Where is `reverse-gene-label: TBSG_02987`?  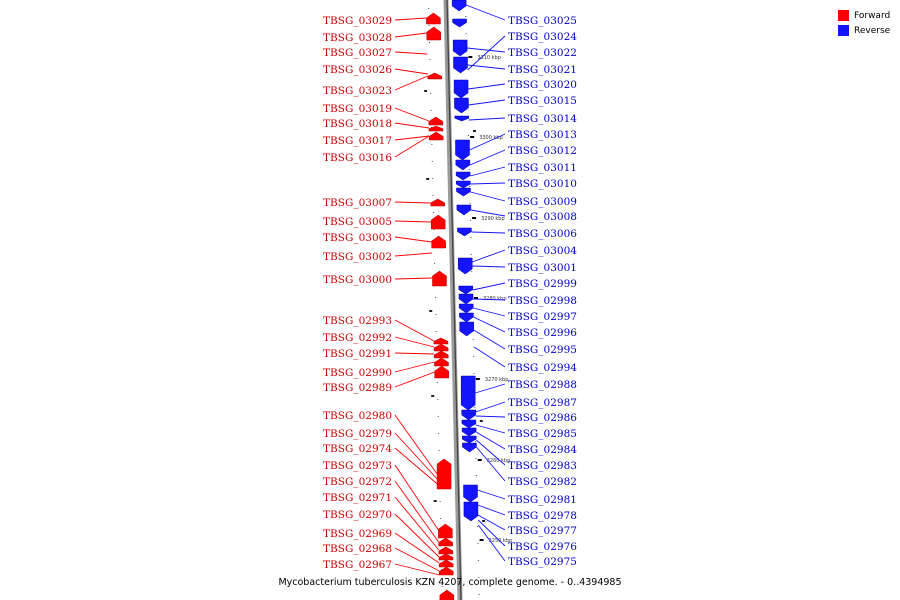
reverse-gene-label: TBSG_02987 is located at coordinates (542, 403).